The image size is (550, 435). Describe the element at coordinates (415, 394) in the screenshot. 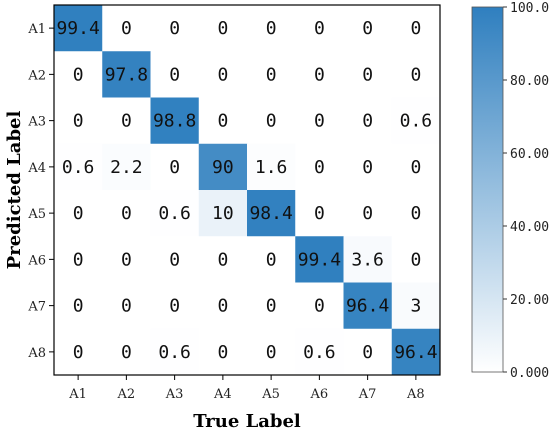

I see `x-tick-label: A8` at that location.